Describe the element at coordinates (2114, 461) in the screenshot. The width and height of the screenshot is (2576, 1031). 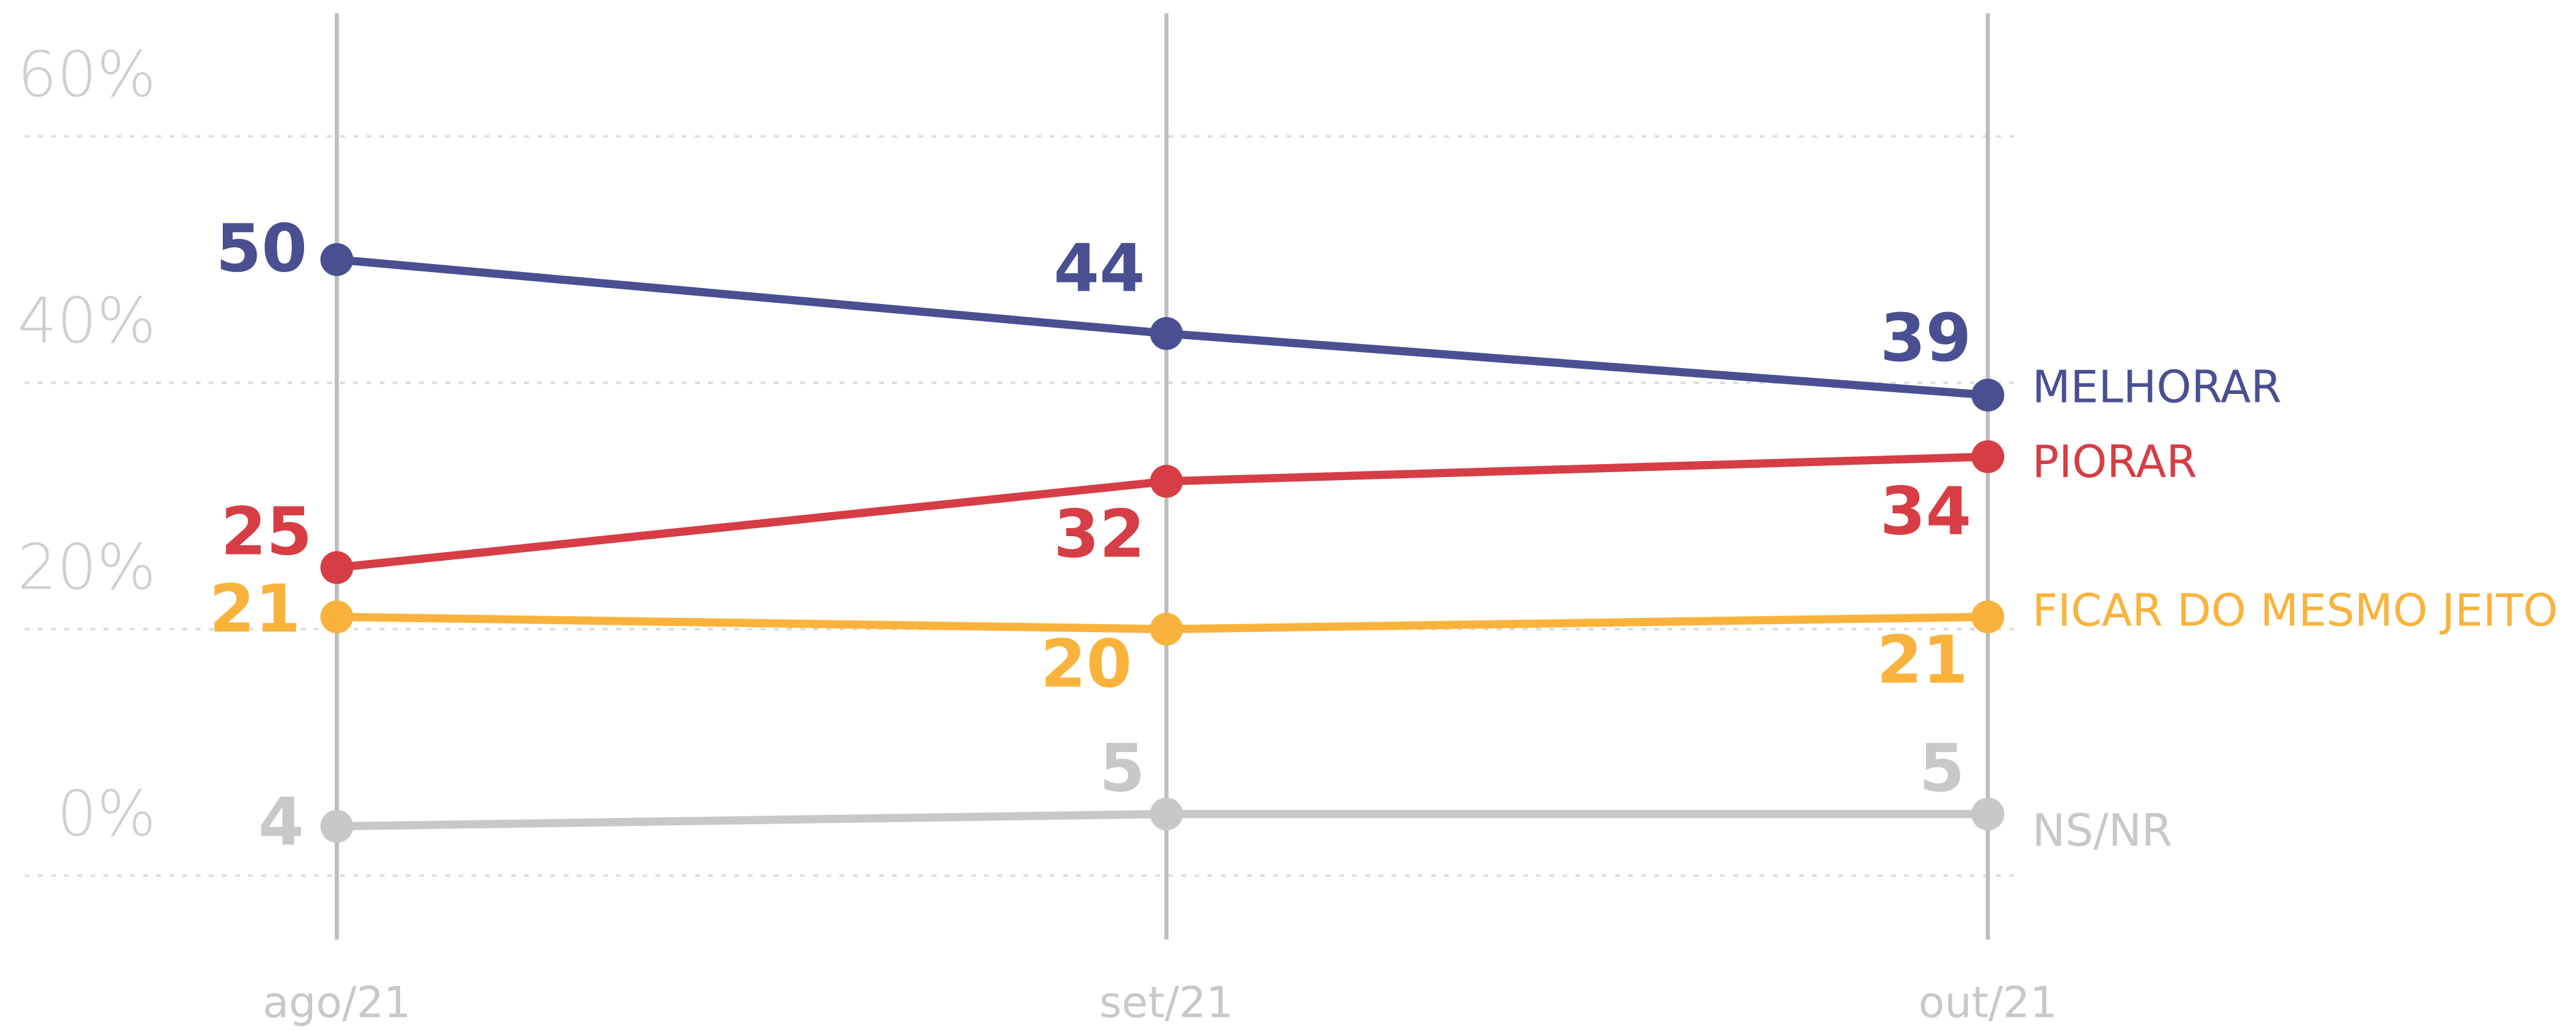
I see `legend-label: PIORAR` at that location.